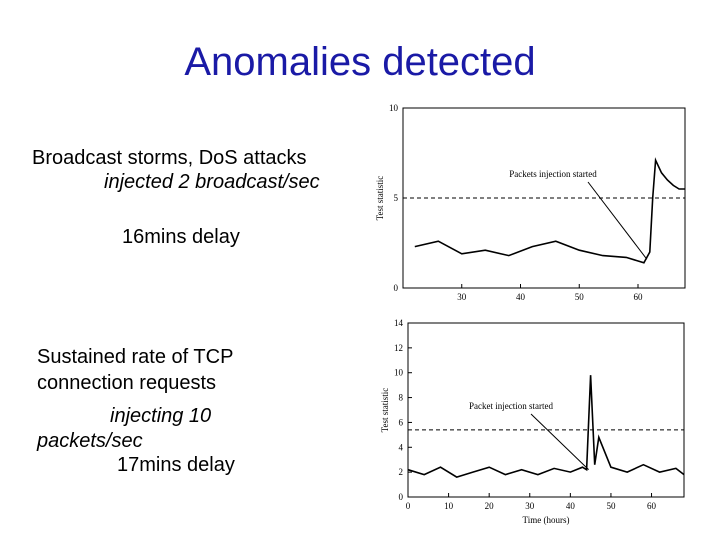  Describe the element at coordinates (127, 383) in the screenshot. I see `attack-type-label-2b: connection requests` at that location.